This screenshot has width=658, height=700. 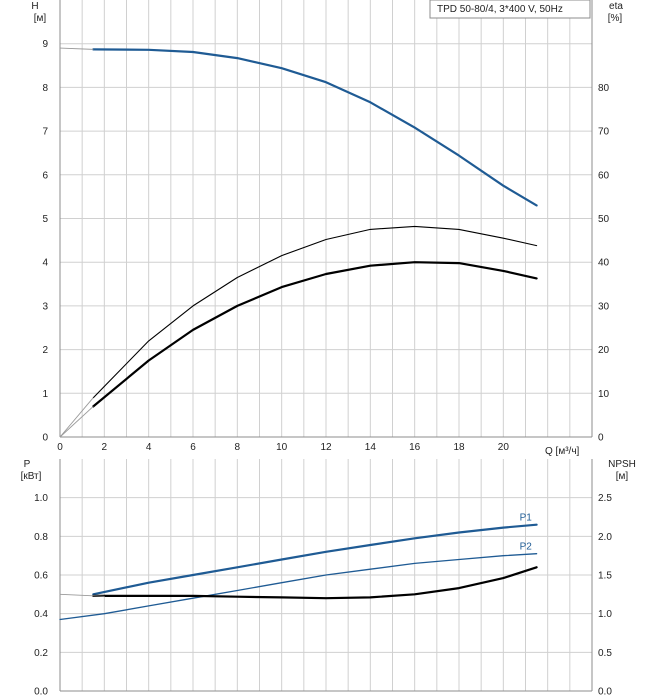 What do you see at coordinates (41, 498) in the screenshot?
I see `power-left-tick-label: 1.0` at bounding box center [41, 498].